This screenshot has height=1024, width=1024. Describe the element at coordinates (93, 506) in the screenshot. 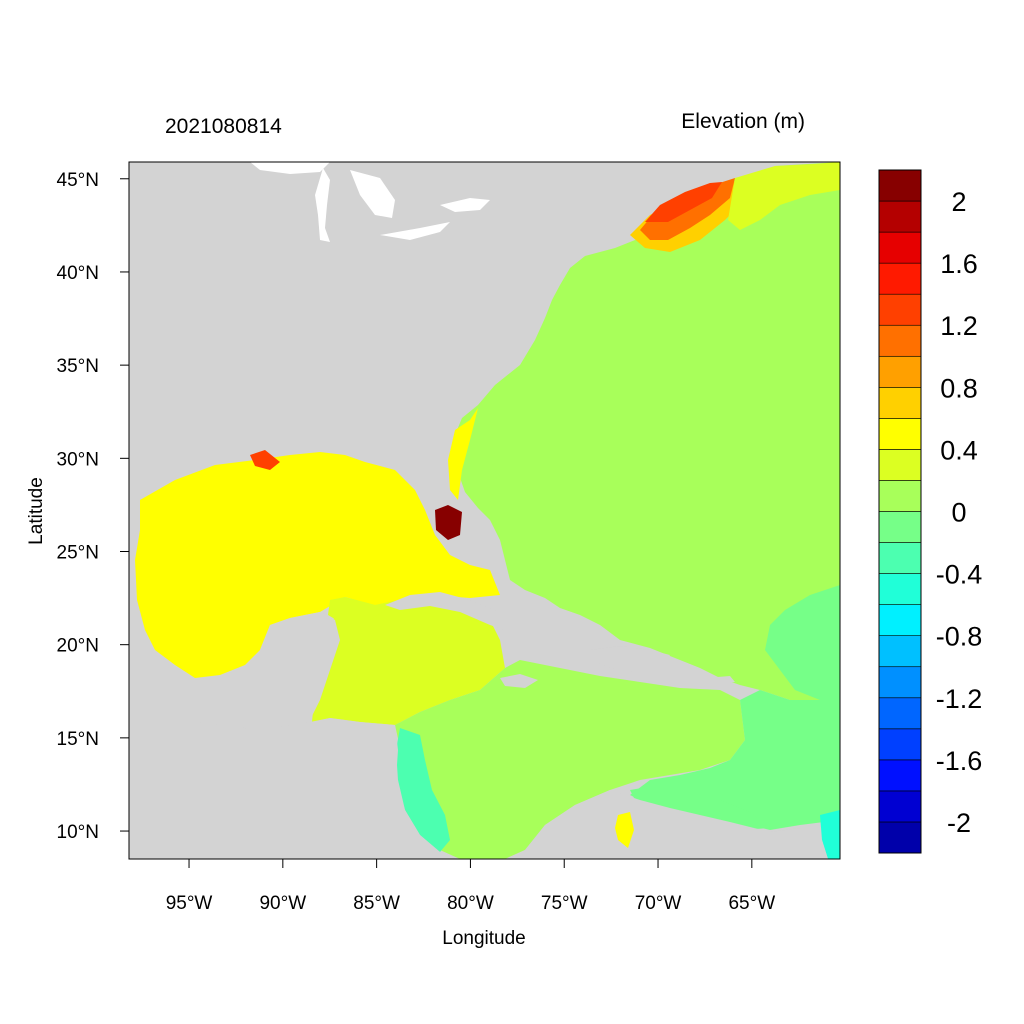

I see `y-axis: 45°N 40°N 35°N 30°N 25°N 20°N 15°N 10°N` at that location.